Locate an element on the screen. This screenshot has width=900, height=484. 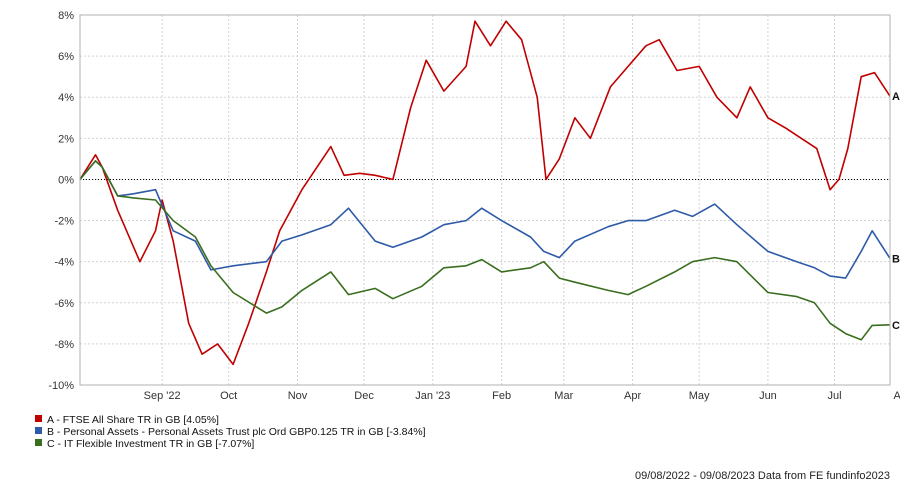
x-tick-label: Apr is located at coordinates (632, 396).